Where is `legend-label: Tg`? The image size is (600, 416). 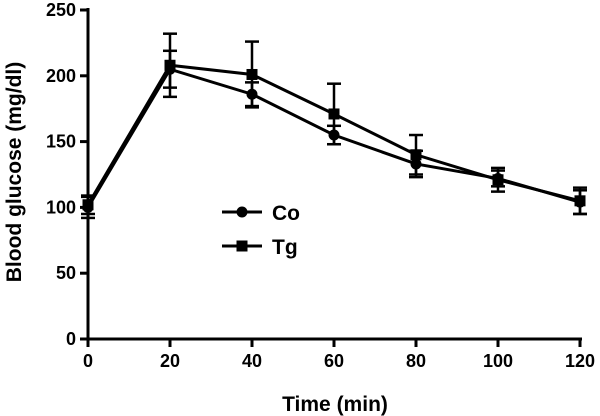 legend-label: Tg is located at coordinates (285, 247).